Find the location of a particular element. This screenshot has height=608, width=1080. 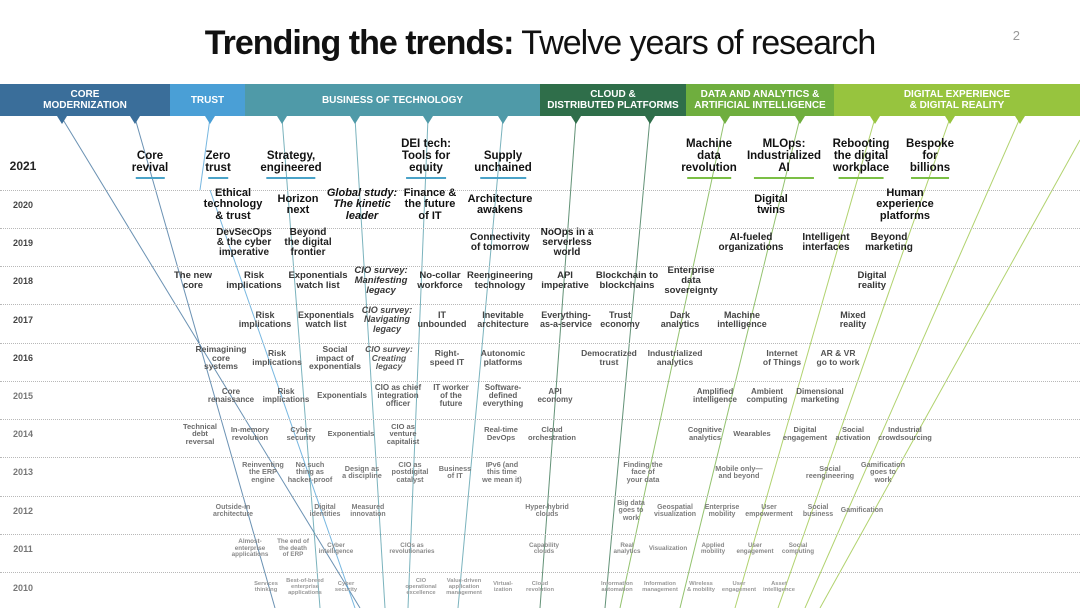

year-label: 2018 is located at coordinates (23, 281).